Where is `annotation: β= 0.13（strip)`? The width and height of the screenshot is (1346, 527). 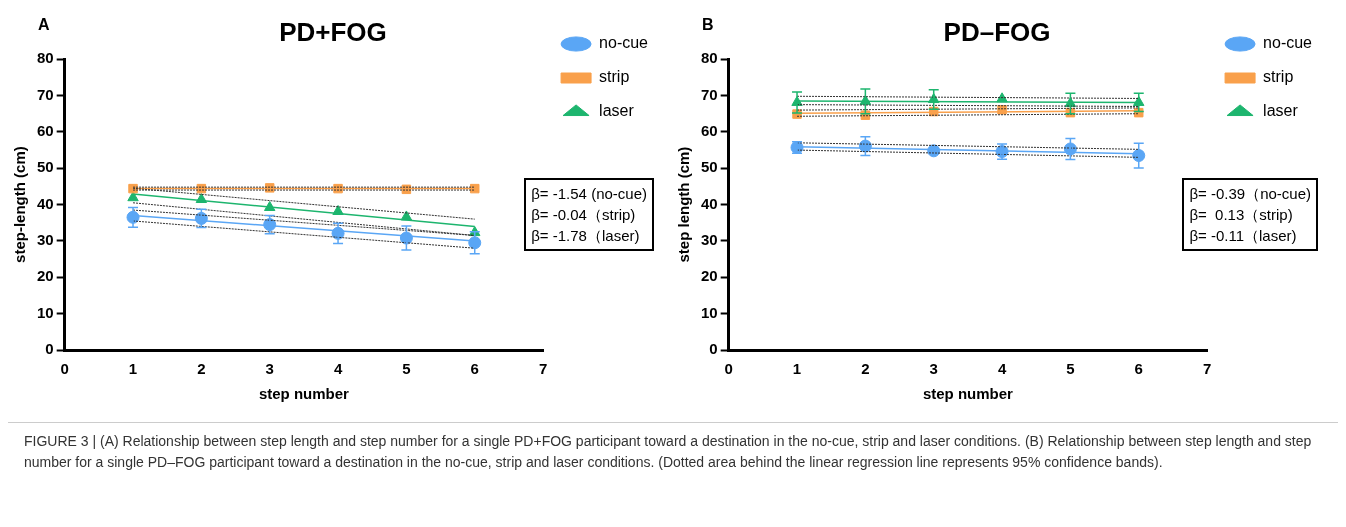 annotation: β= 0.13（strip) is located at coordinates (1241, 215).